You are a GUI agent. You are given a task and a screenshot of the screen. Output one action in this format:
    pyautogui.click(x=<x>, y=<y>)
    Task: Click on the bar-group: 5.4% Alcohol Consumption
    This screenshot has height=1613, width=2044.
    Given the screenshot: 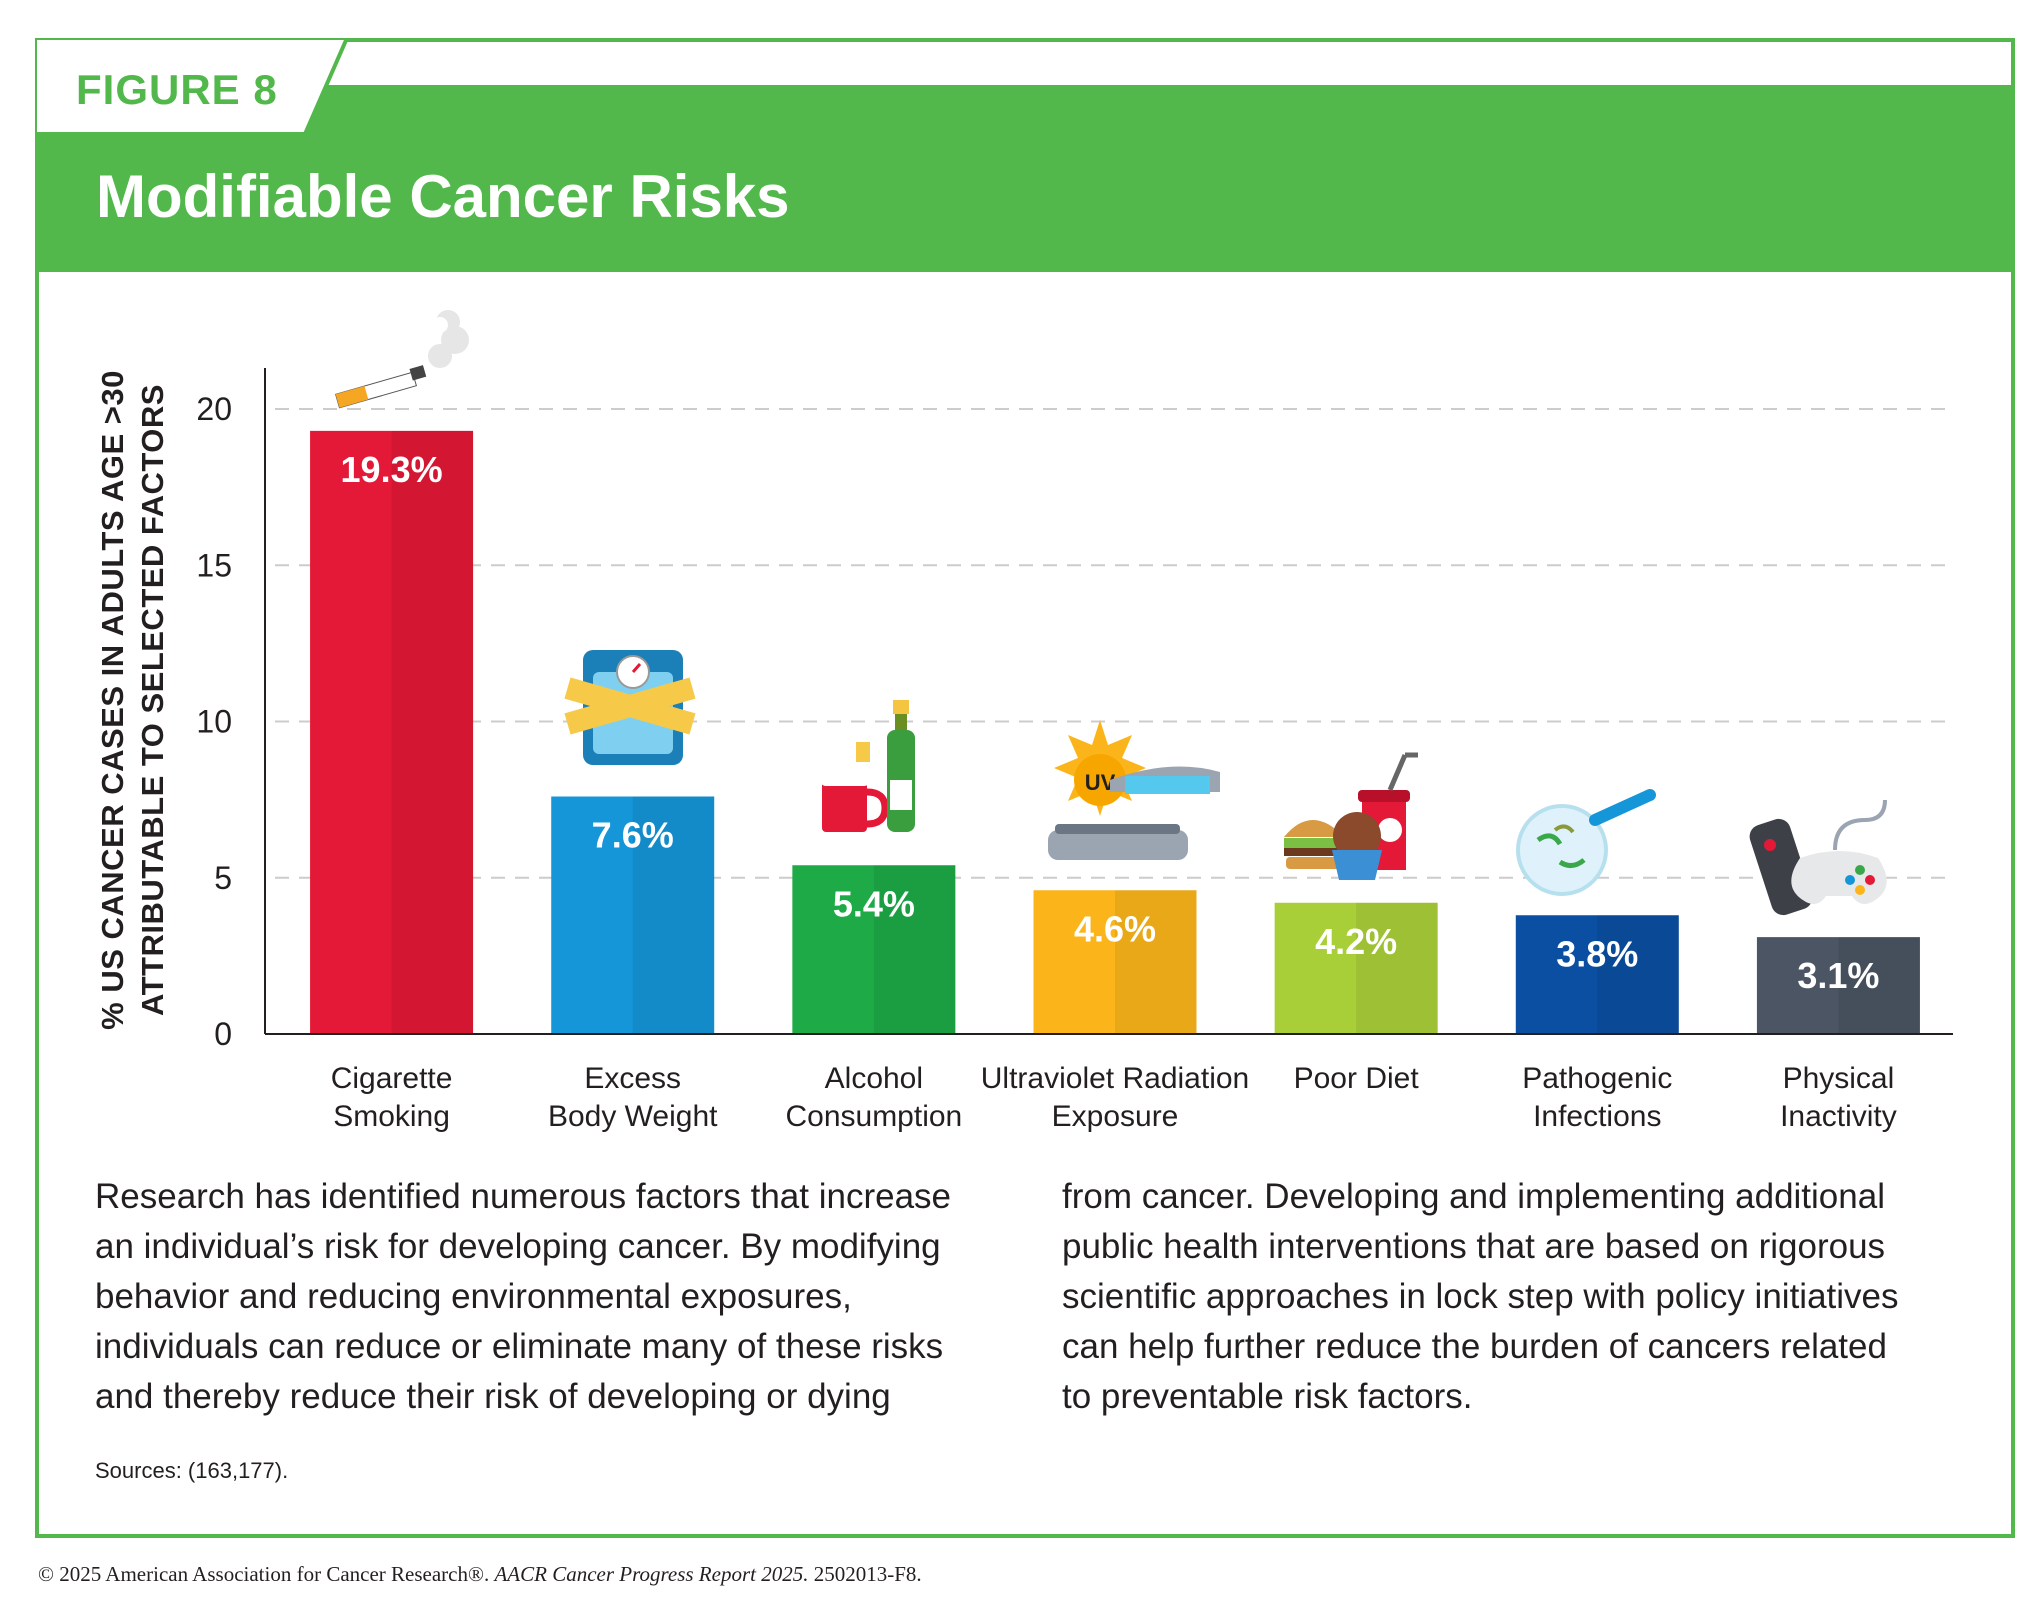 What is the action you would take?
    pyautogui.click(x=873, y=999)
    